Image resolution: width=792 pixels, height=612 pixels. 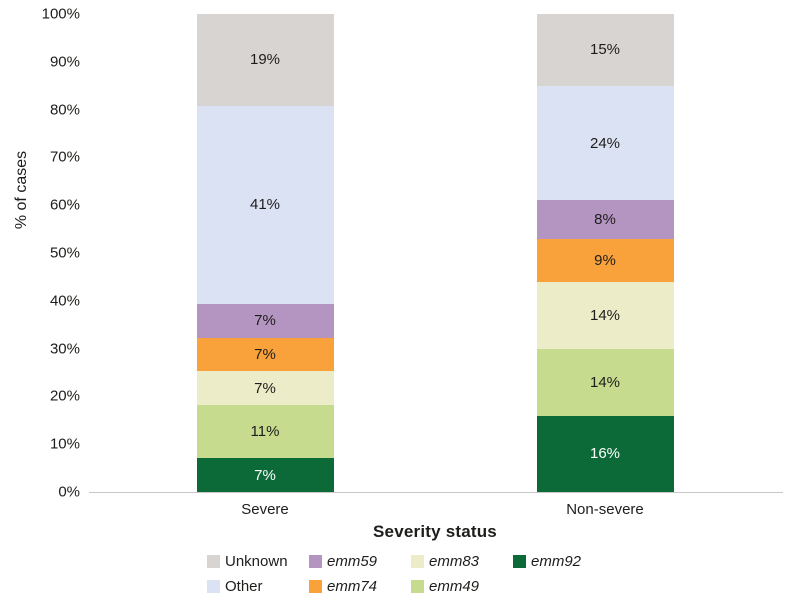 I want to click on segment-value-label: 15%, so click(x=605, y=50).